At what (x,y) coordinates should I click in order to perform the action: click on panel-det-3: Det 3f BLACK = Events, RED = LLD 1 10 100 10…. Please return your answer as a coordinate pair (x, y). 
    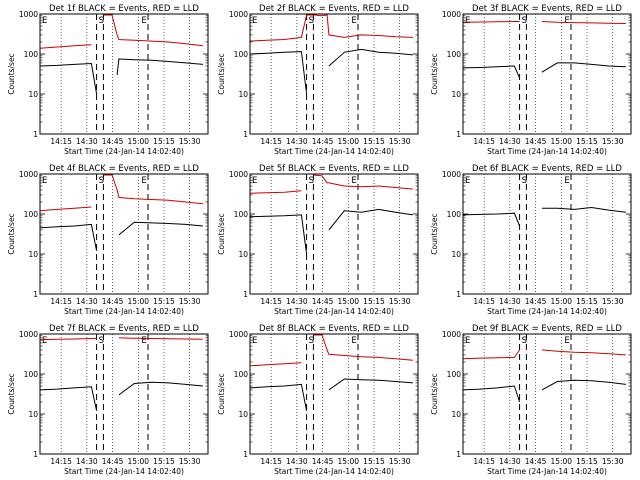
    Looking at the image, I should click on (531, 80).